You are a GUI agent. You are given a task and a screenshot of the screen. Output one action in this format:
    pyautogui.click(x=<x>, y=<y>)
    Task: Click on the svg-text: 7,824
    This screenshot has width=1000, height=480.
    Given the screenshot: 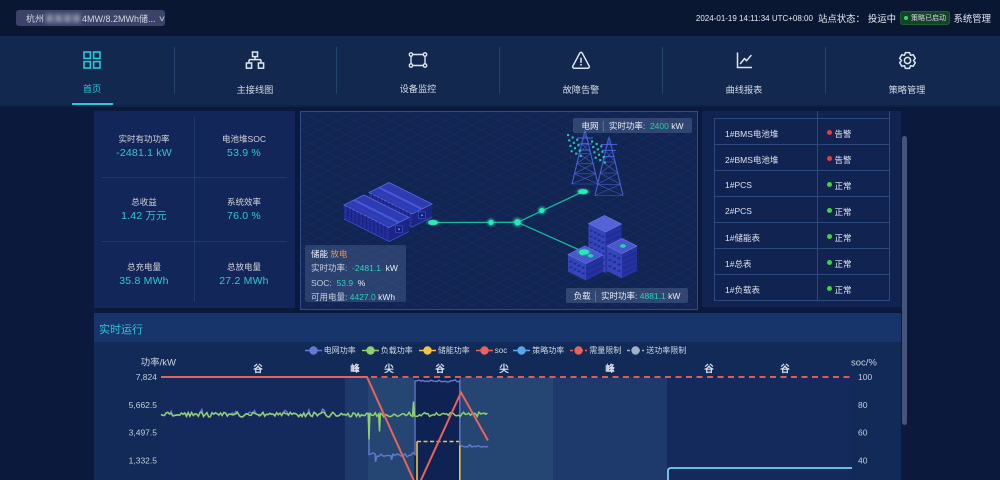 What is the action you would take?
    pyautogui.click(x=147, y=377)
    